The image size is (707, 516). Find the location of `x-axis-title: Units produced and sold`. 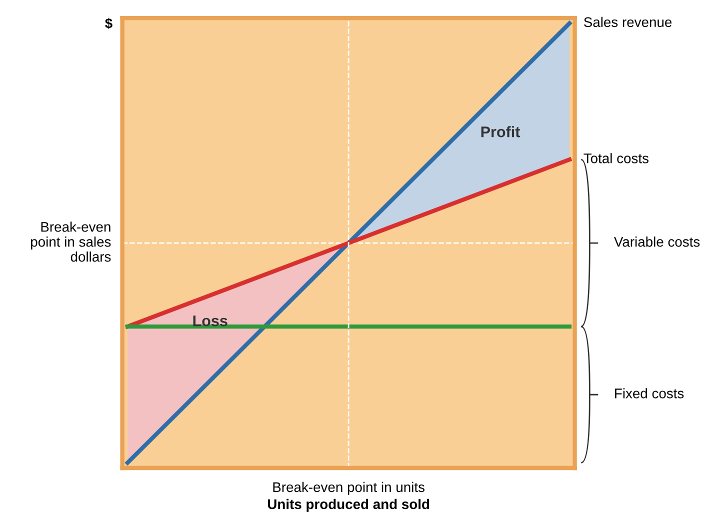

x-axis-title: Units produced and sold is located at coordinates (349, 505).